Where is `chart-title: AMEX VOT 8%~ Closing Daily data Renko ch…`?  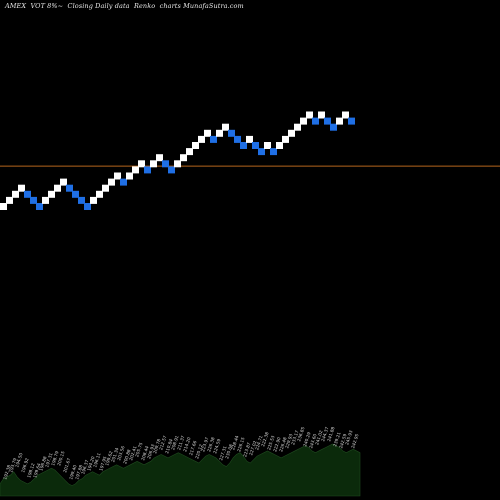 chart-title: AMEX VOT 8%~ Closing Daily data Renko ch… is located at coordinates (124, 6).